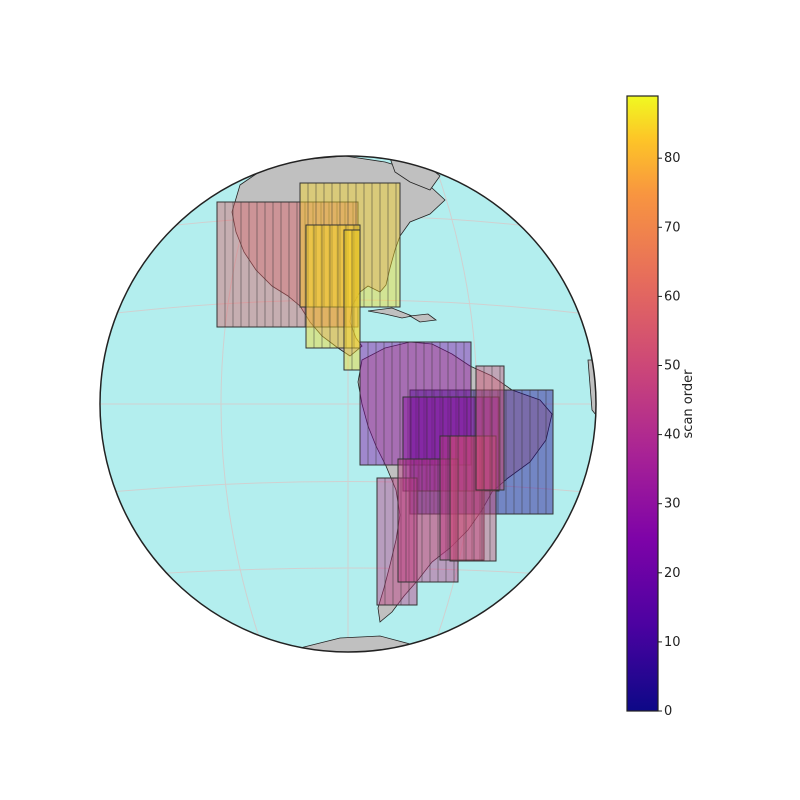 The width and height of the screenshot is (800, 800). Describe the element at coordinates (668, 711) in the screenshot. I see `colorbar-tick-label: 0` at that location.